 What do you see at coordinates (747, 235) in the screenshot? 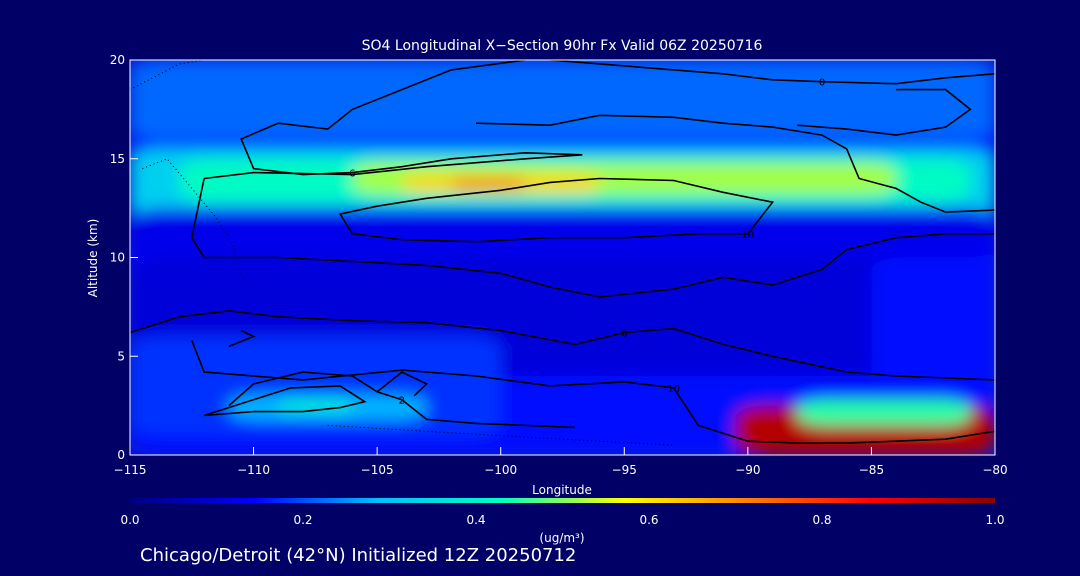
I see `contour-label-6: 10` at bounding box center [747, 235].